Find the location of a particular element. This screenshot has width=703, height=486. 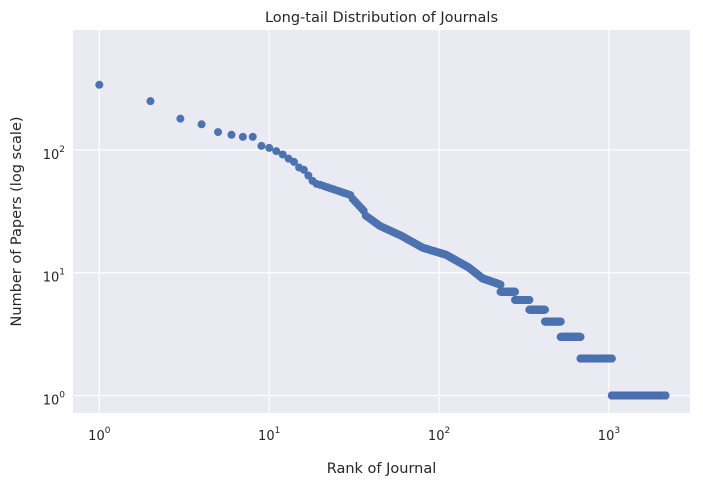

x-tick-label: 10³ is located at coordinates (609, 435).